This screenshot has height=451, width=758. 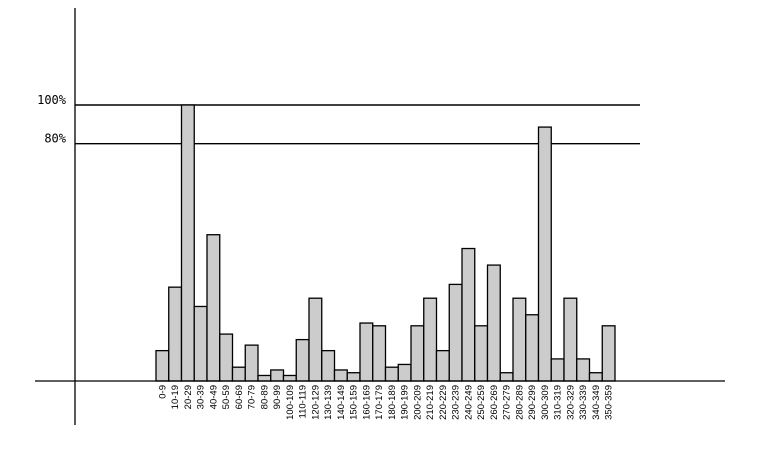 What do you see at coordinates (545, 402) in the screenshot?
I see `x-tick-label: 300-309` at bounding box center [545, 402].